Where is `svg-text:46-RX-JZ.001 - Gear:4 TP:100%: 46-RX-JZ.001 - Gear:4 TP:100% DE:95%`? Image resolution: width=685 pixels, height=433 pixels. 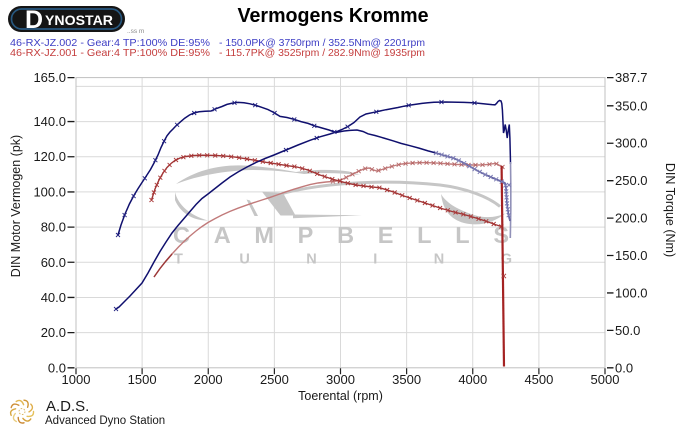 svg-text:46-RX-JZ.001 - Gear:4 TP:100%: 46-RX-JZ.001 - Gear:4 TP:100% DE:95% is located at coordinates (110, 53).